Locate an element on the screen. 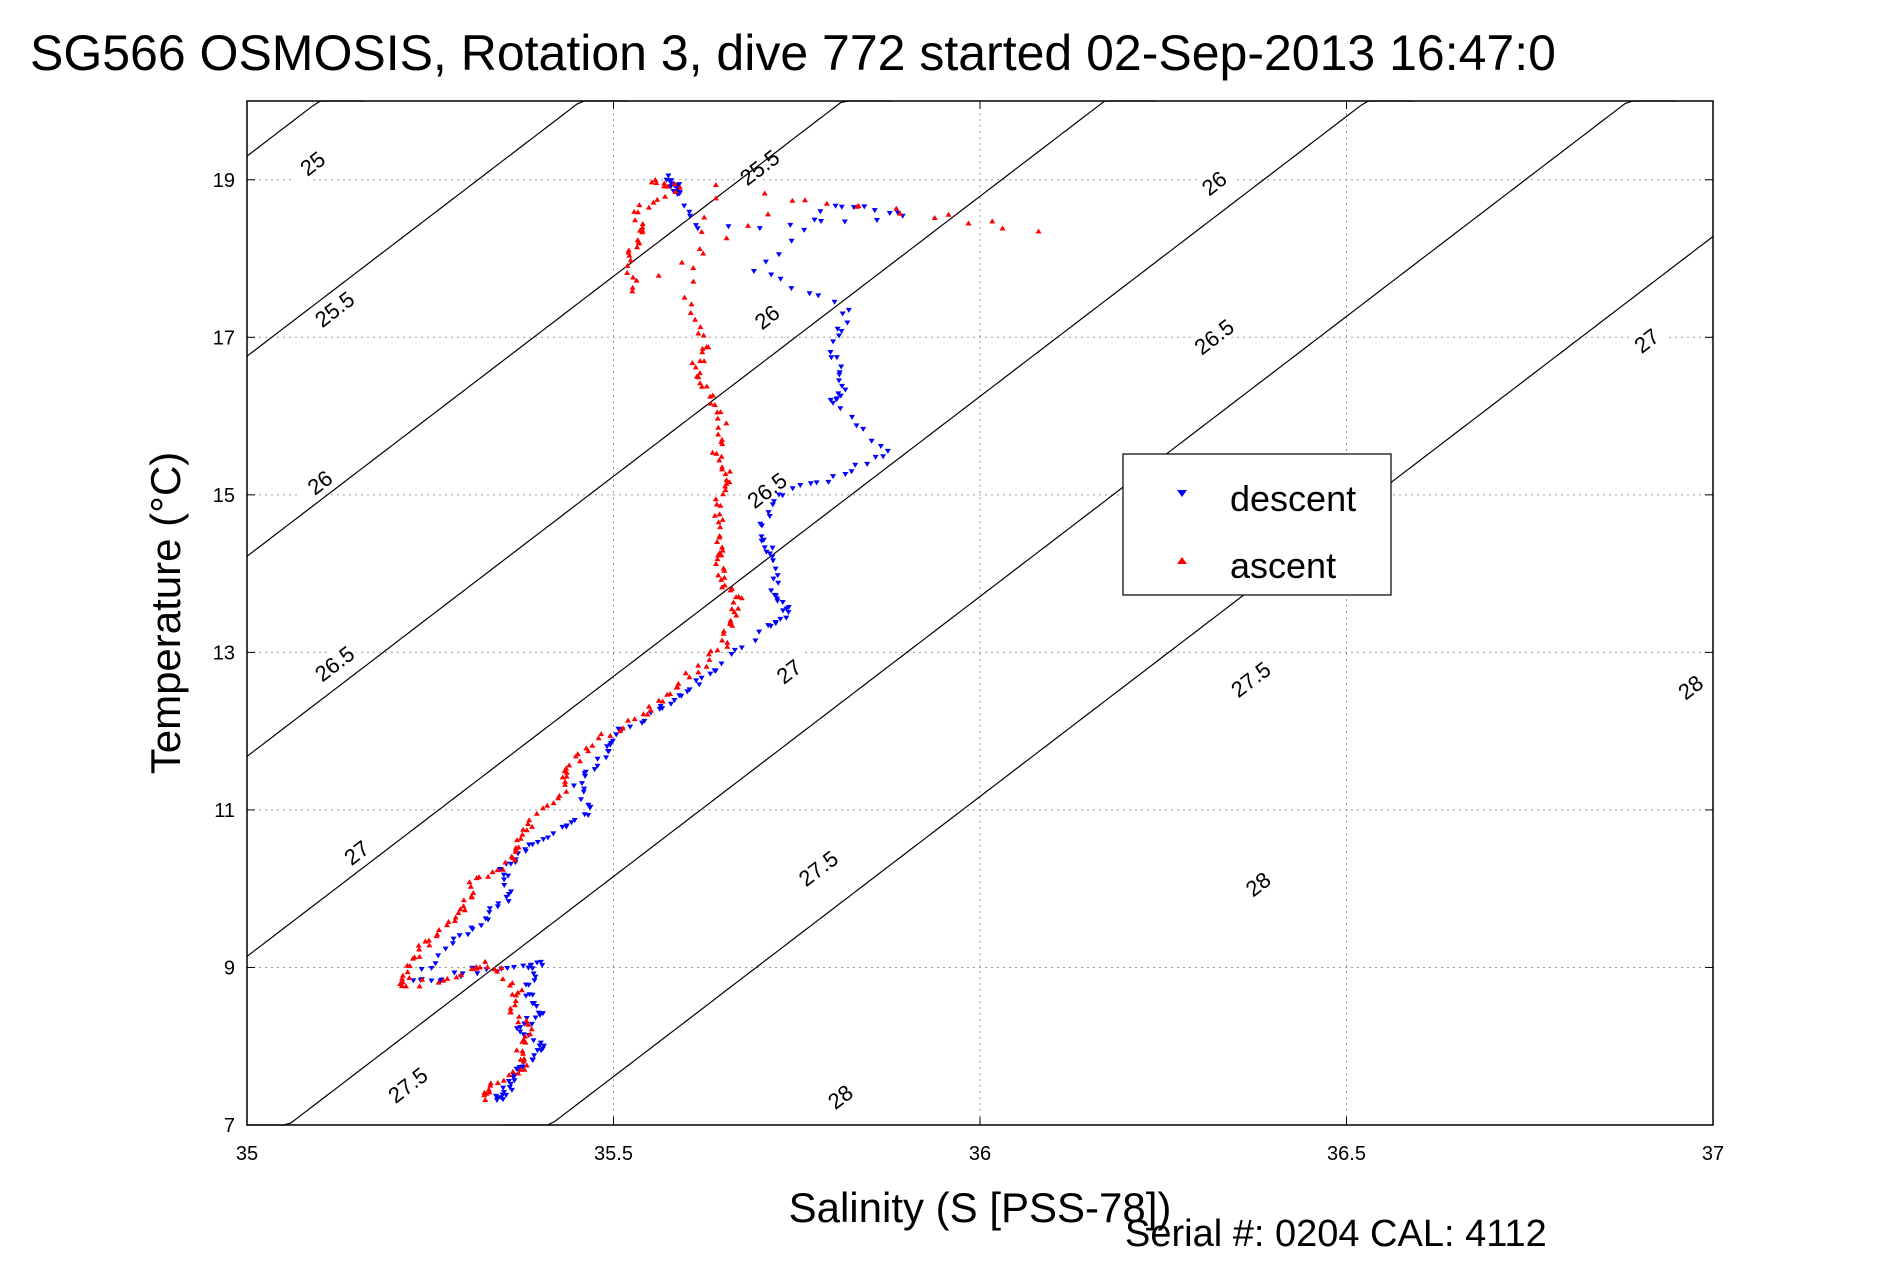 Image resolution: width=1891 pixels, height=1262 pixels. serial-cal-footer: Serial #: 0204 CAL: 4112 is located at coordinates (1336, 1234).